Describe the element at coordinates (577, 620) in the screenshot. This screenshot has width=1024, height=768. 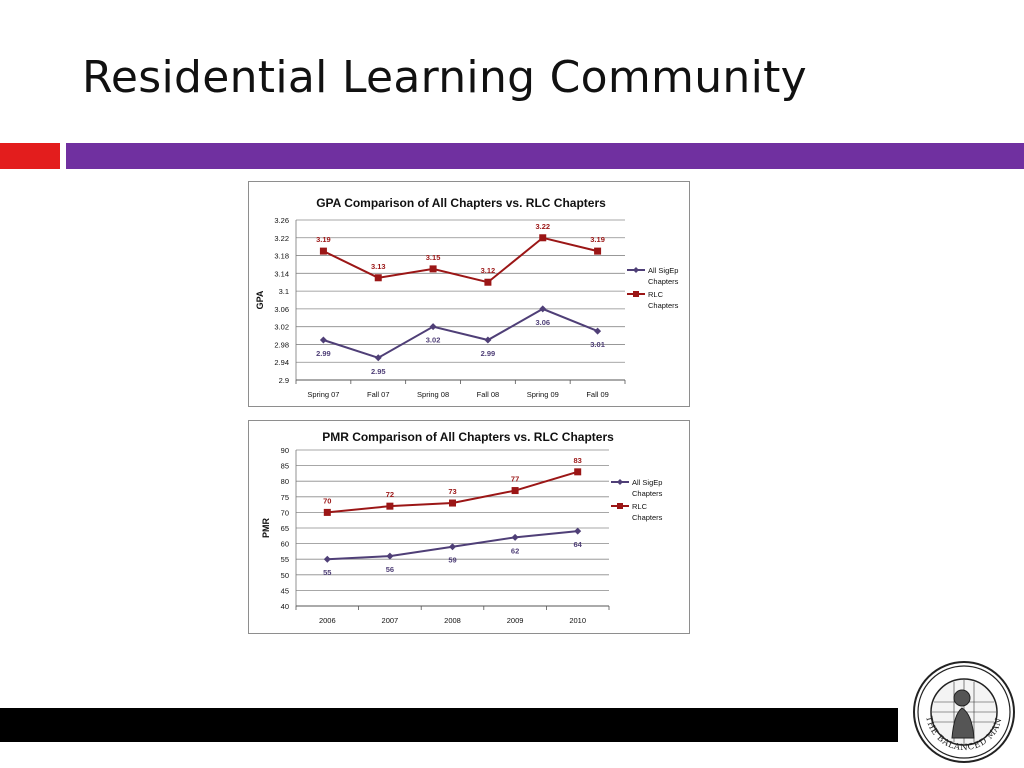
I see `x-tick-label: 2010` at that location.